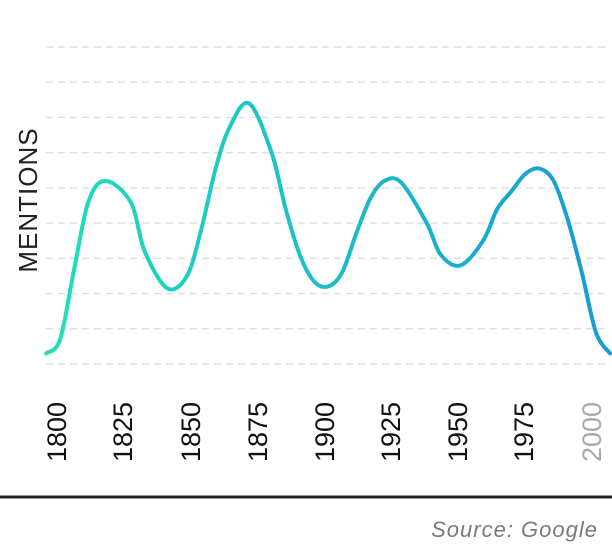 Image resolution: width=612 pixels, height=544 pixels. What do you see at coordinates (123, 432) in the screenshot?
I see `x-tick-label-1825: 1825` at bounding box center [123, 432].